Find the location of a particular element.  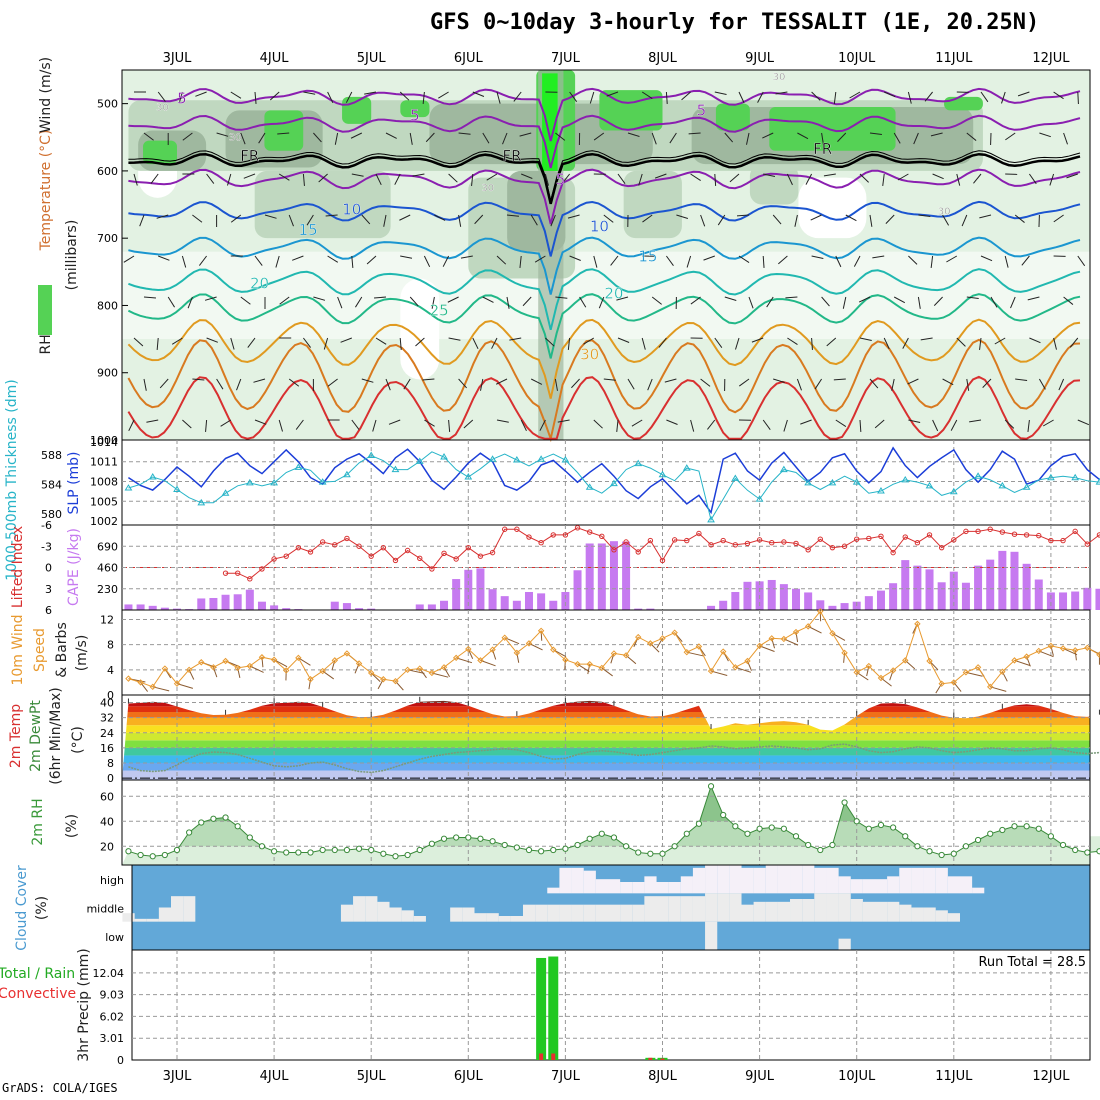

pressure-axis-label: (millibars) is located at coordinates (72, 255).